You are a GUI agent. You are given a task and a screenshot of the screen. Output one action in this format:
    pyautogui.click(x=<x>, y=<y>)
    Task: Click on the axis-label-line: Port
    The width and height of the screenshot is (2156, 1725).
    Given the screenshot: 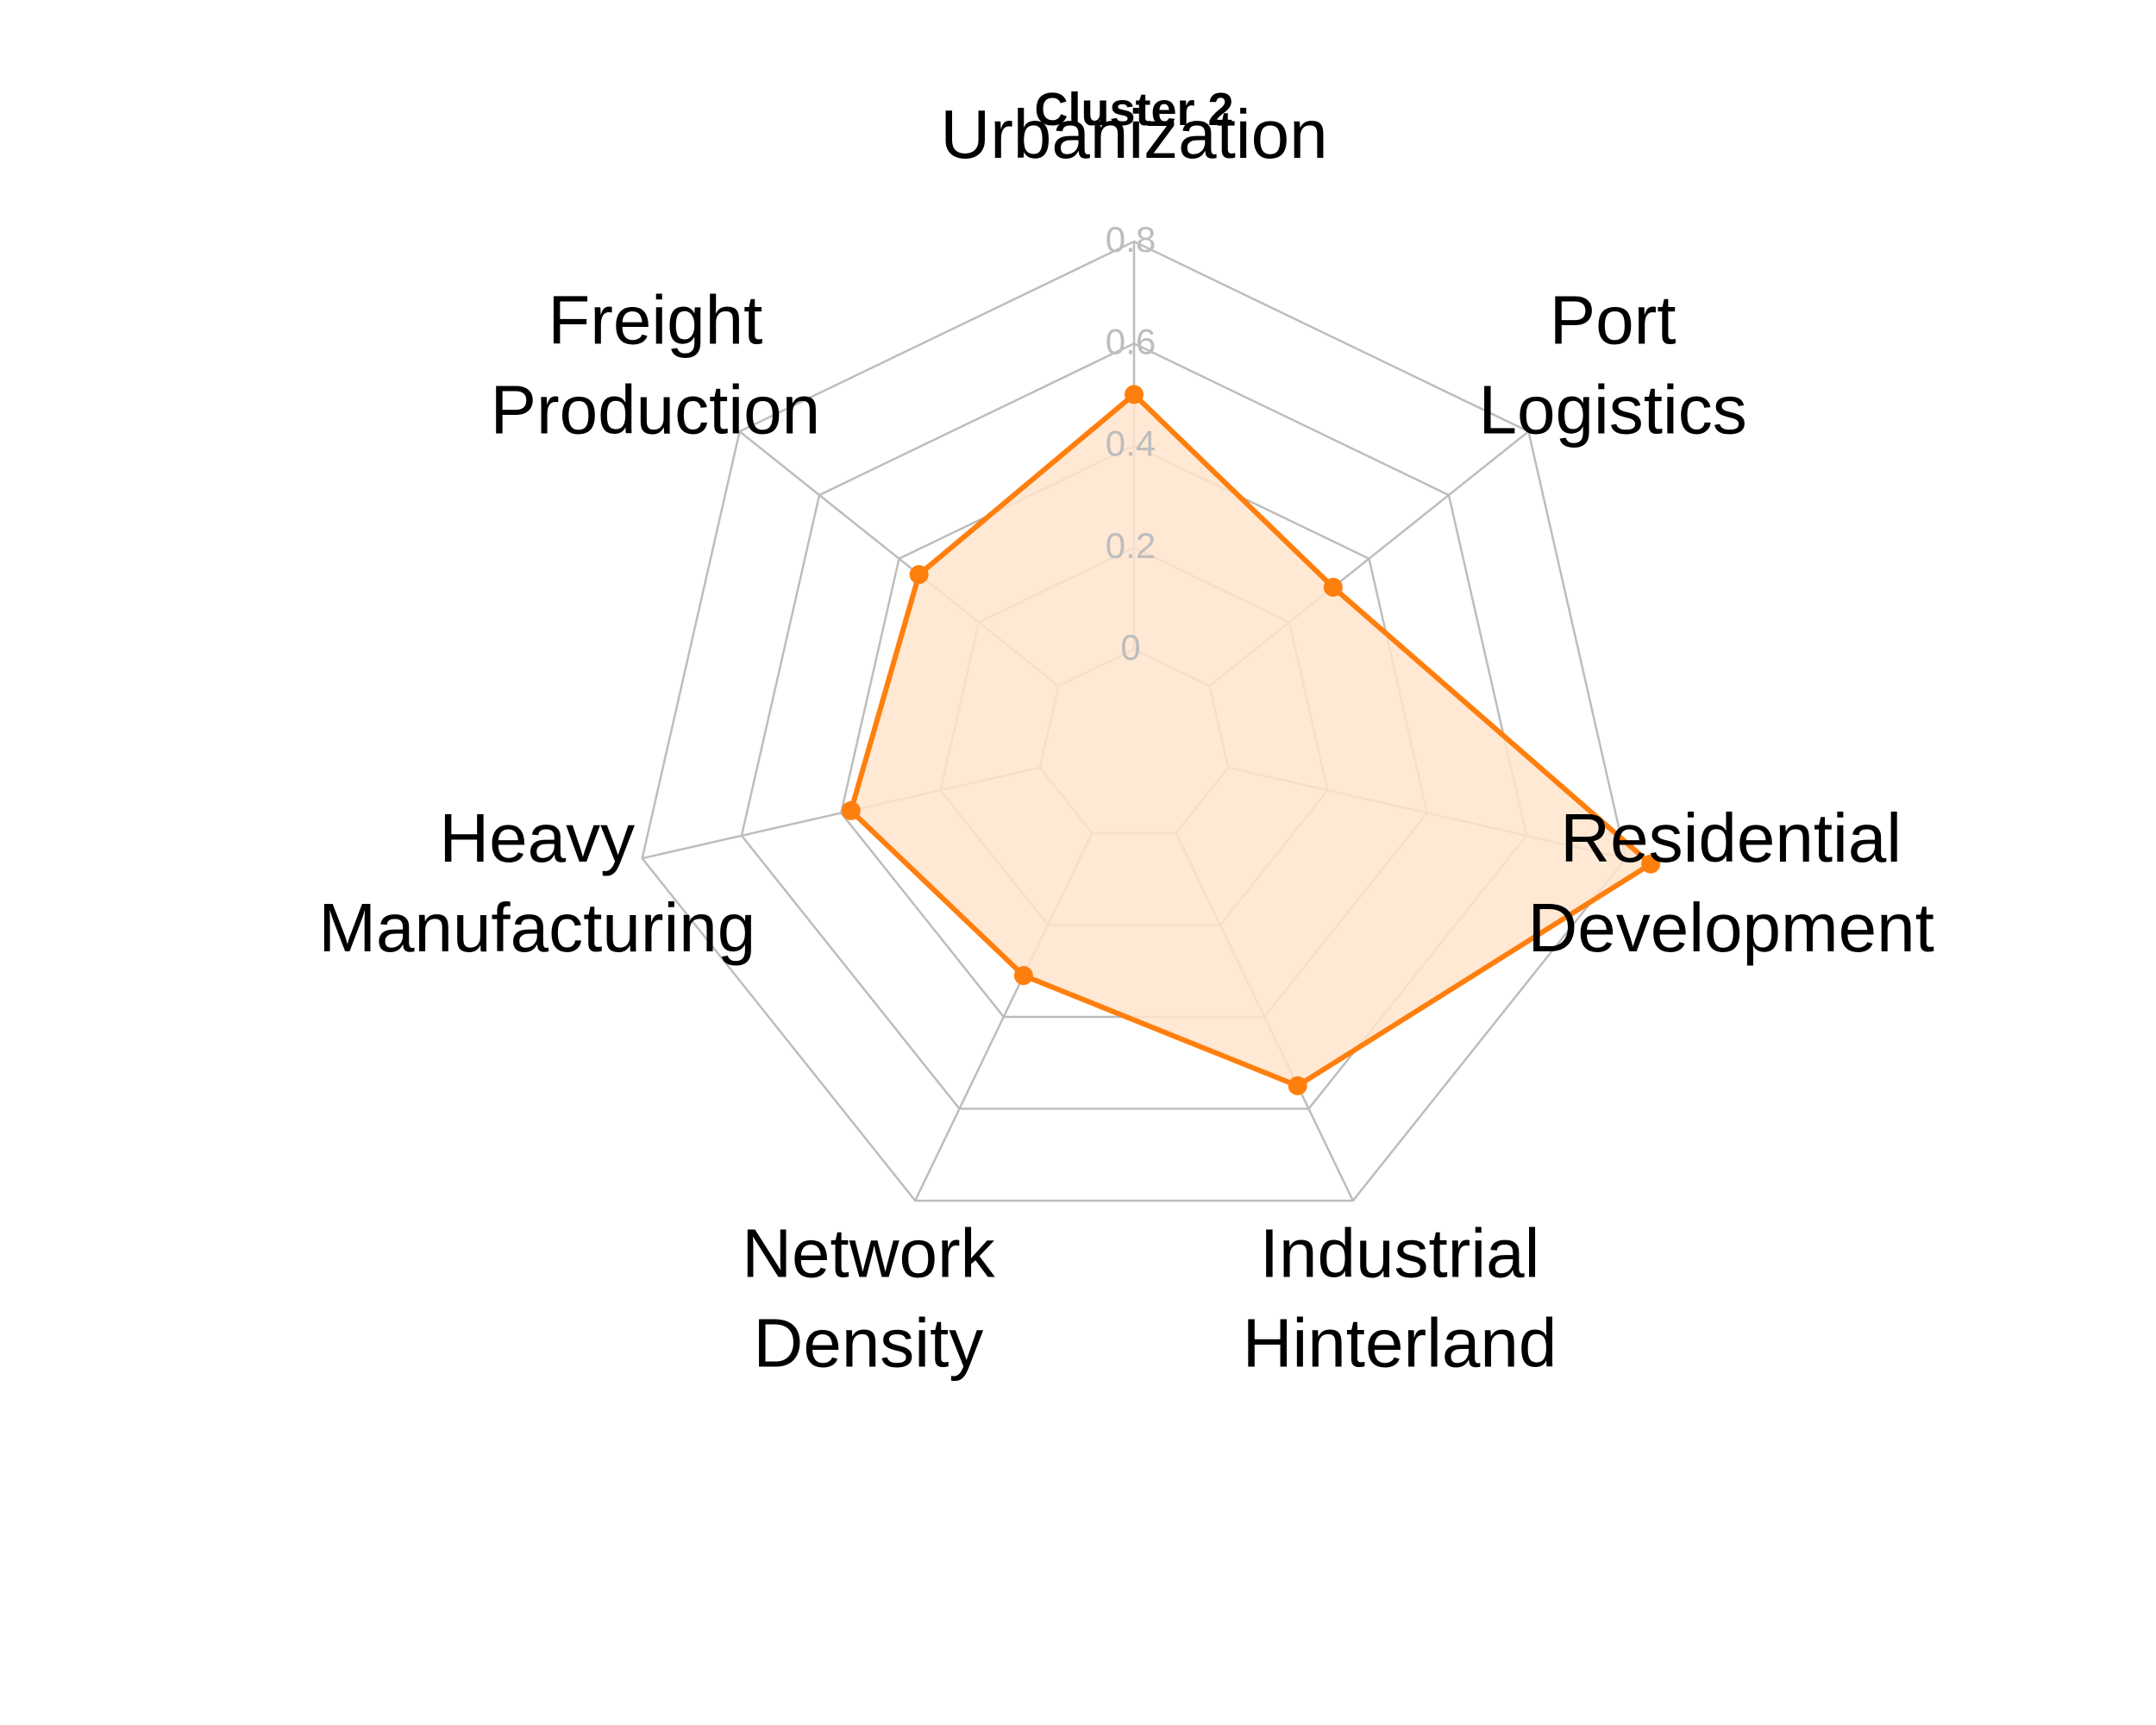 What is the action you would take?
    pyautogui.click(x=1613, y=320)
    